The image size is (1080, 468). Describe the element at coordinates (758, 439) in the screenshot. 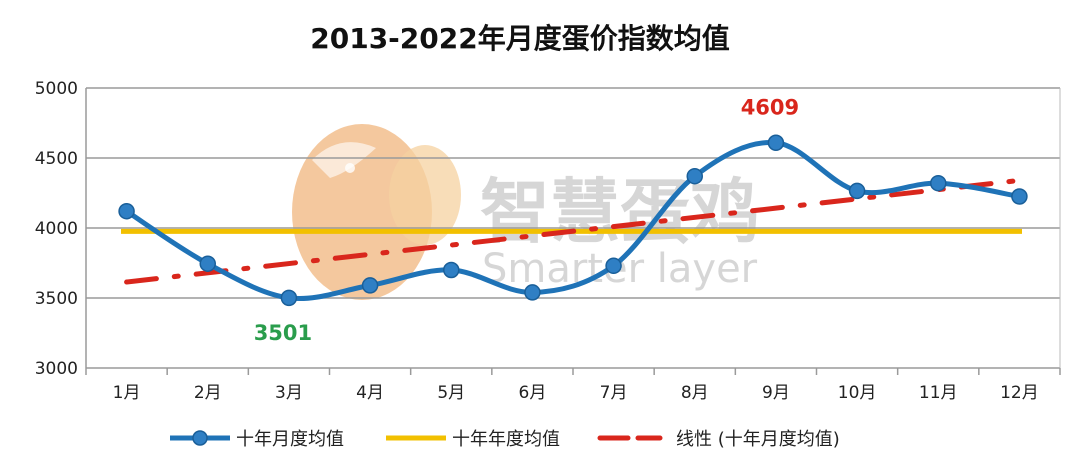

I see `legend-label: 线性 (十年月度均值)` at that location.